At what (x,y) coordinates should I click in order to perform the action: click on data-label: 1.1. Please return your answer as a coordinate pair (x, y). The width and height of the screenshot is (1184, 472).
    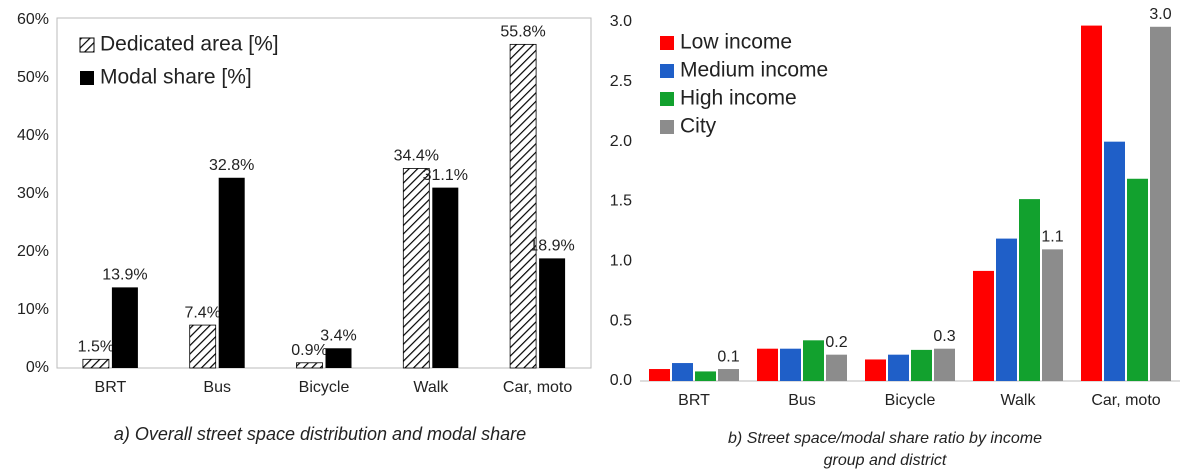
    Looking at the image, I should click on (1052, 237).